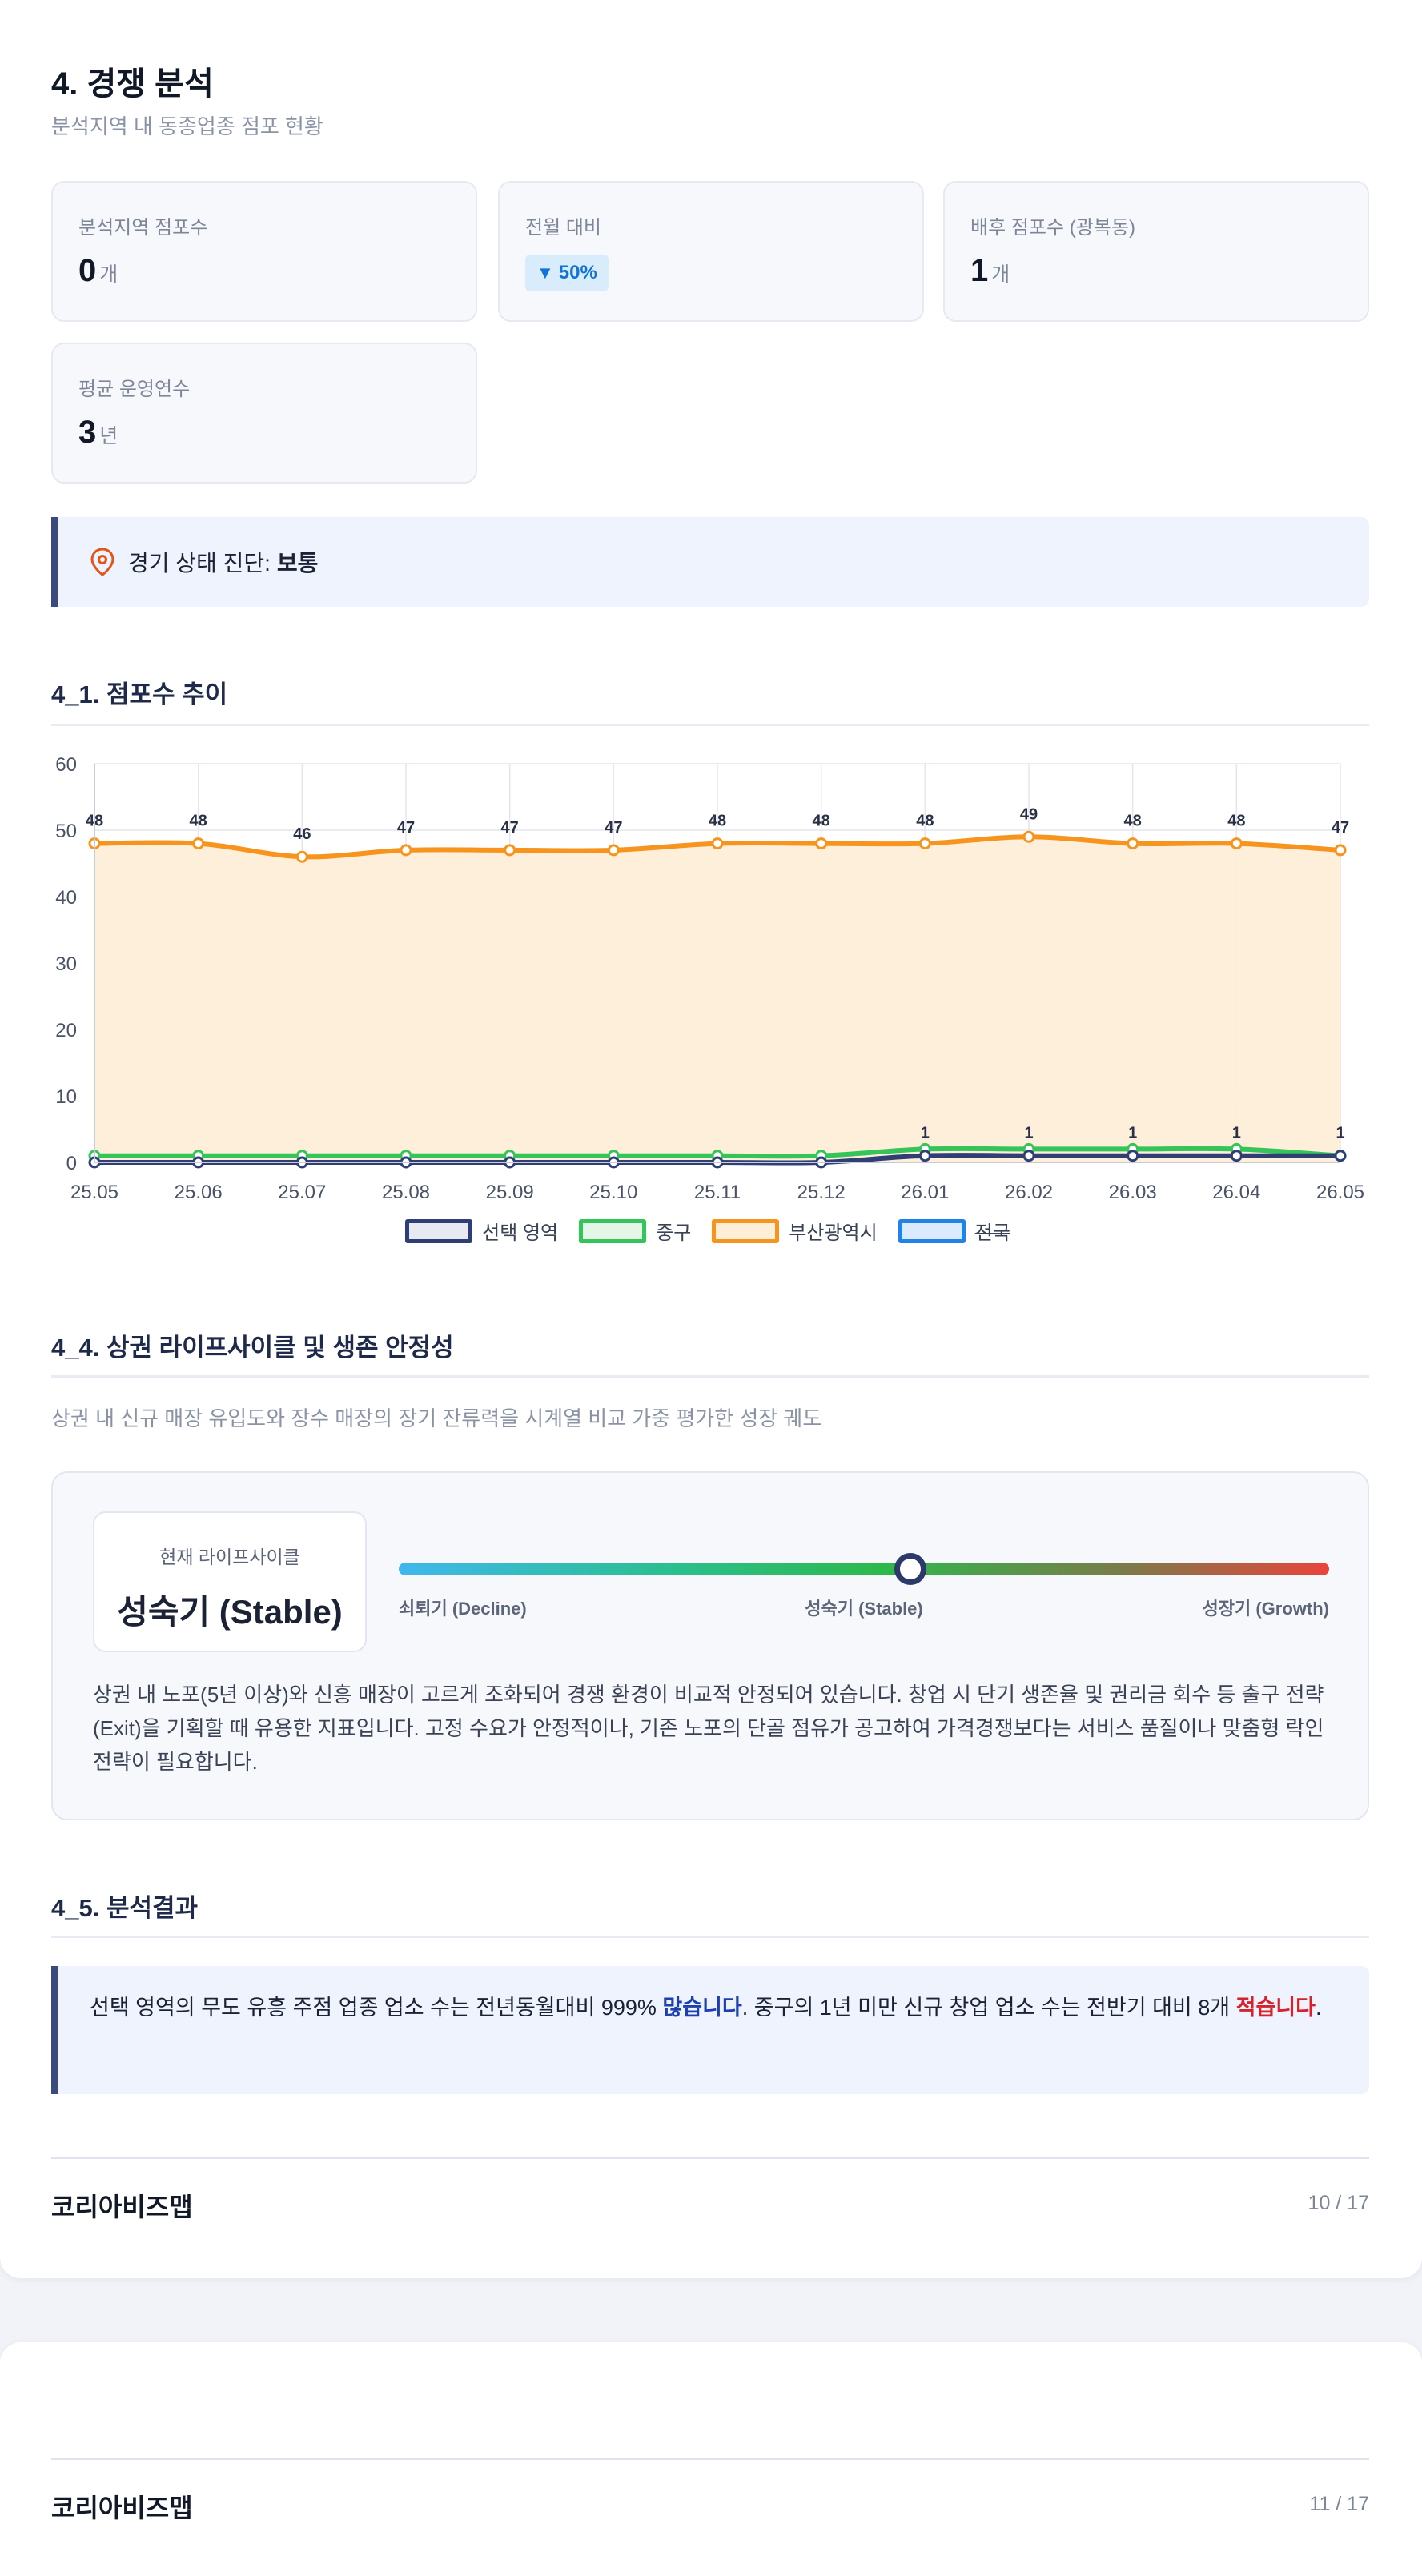  Describe the element at coordinates (710, 562) in the screenshot. I see `diagnosis-banner: 경기 상태 진단: 보통` at that location.